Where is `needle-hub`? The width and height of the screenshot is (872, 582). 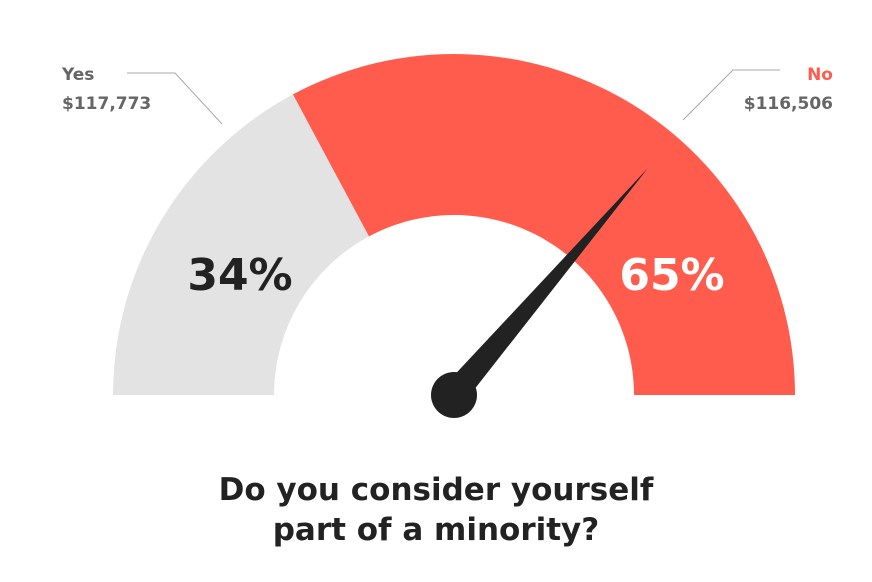 needle-hub is located at coordinates (454, 395).